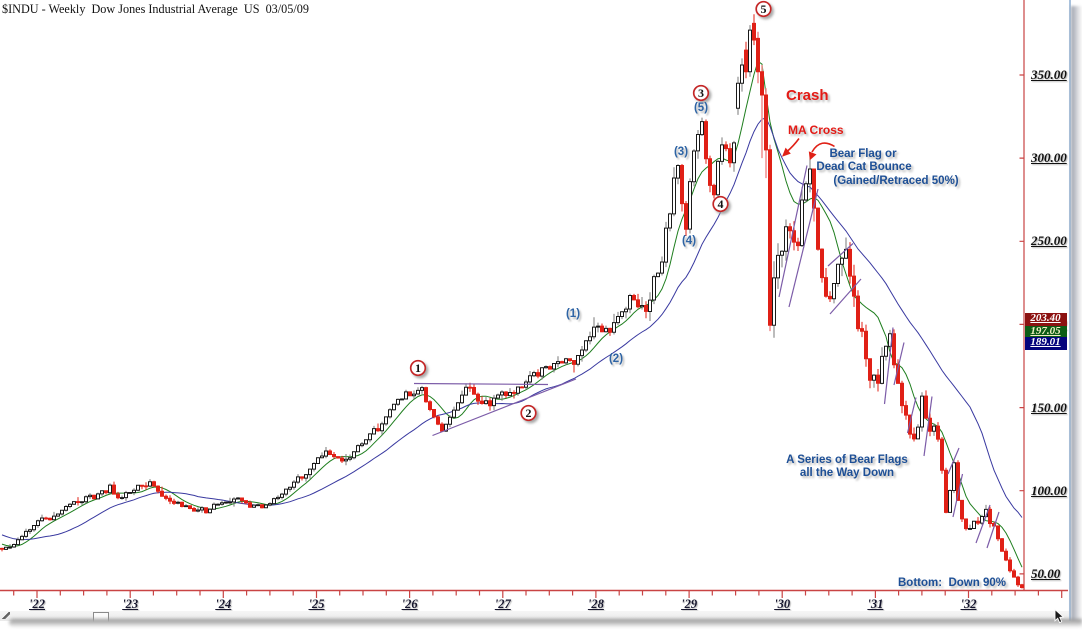  What do you see at coordinates (721, 204) in the screenshot?
I see `svg-text: 4` at bounding box center [721, 204].